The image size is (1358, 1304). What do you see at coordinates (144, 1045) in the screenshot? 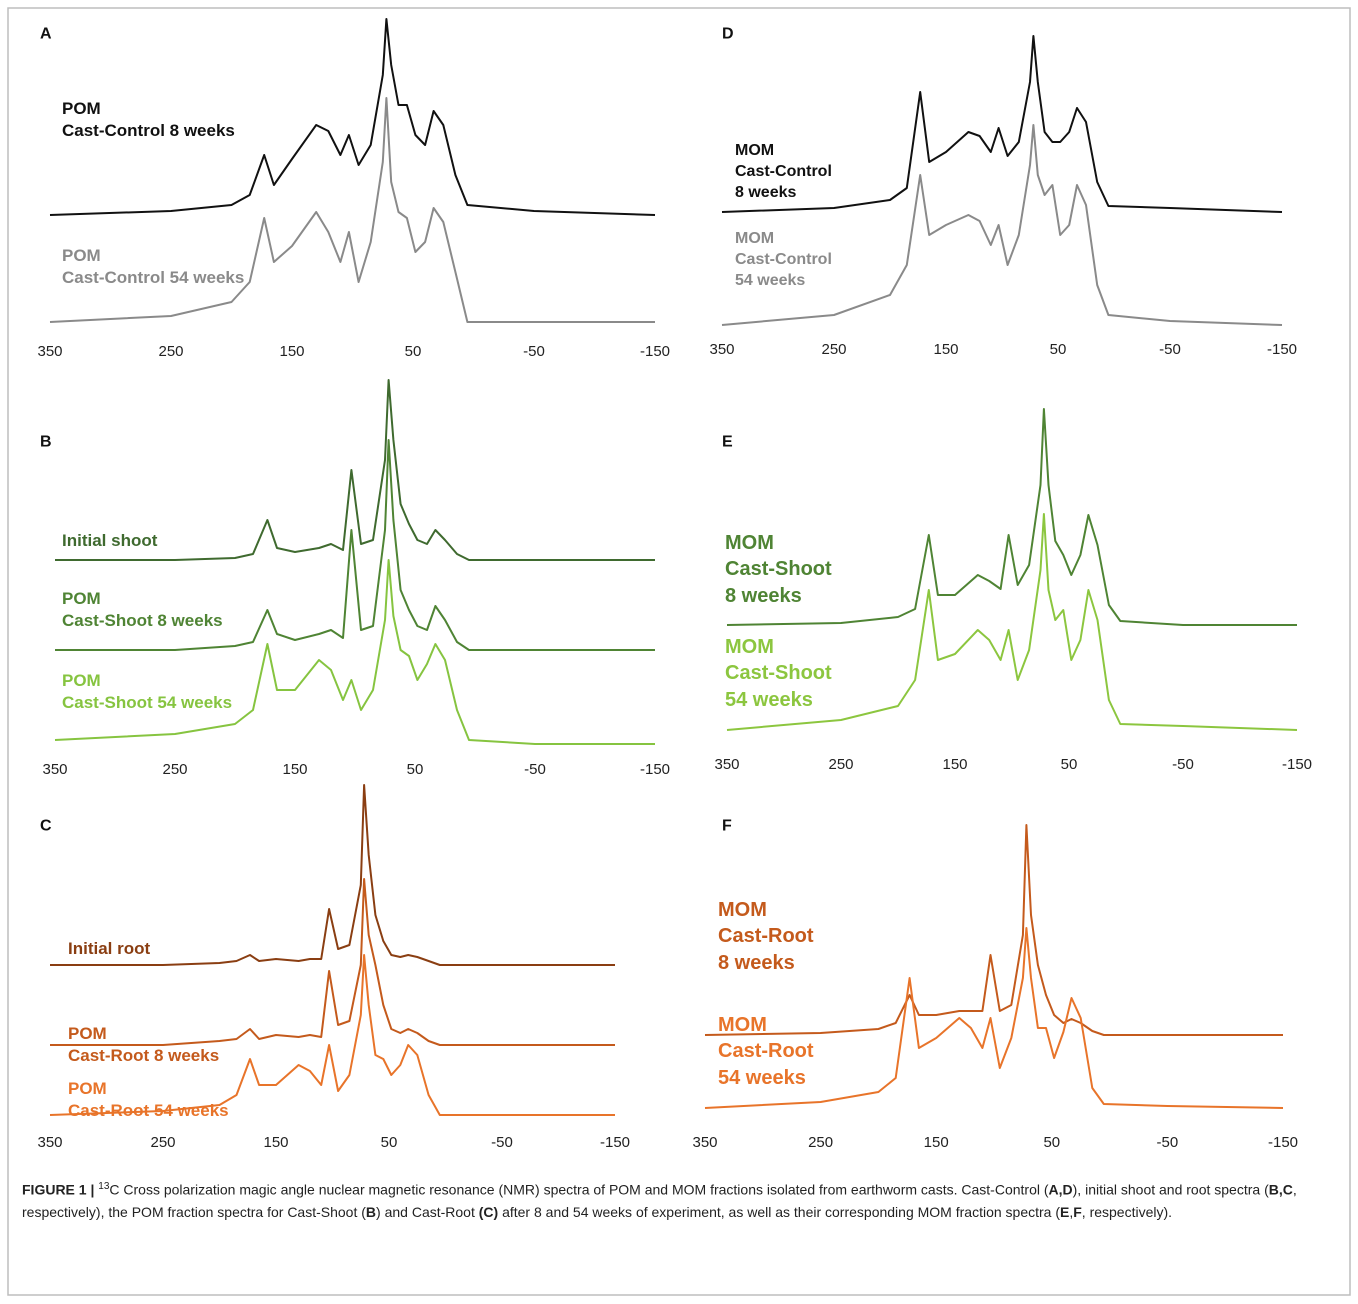
I see `series-label: POM Cast-Root 8 weeks` at bounding box center [144, 1045].